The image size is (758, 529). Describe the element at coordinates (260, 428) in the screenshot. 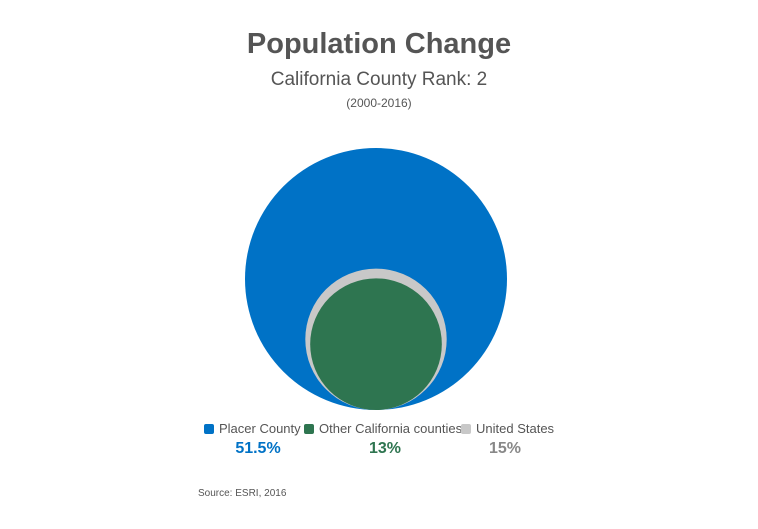

I see `legend-label-placer: Placer County` at that location.